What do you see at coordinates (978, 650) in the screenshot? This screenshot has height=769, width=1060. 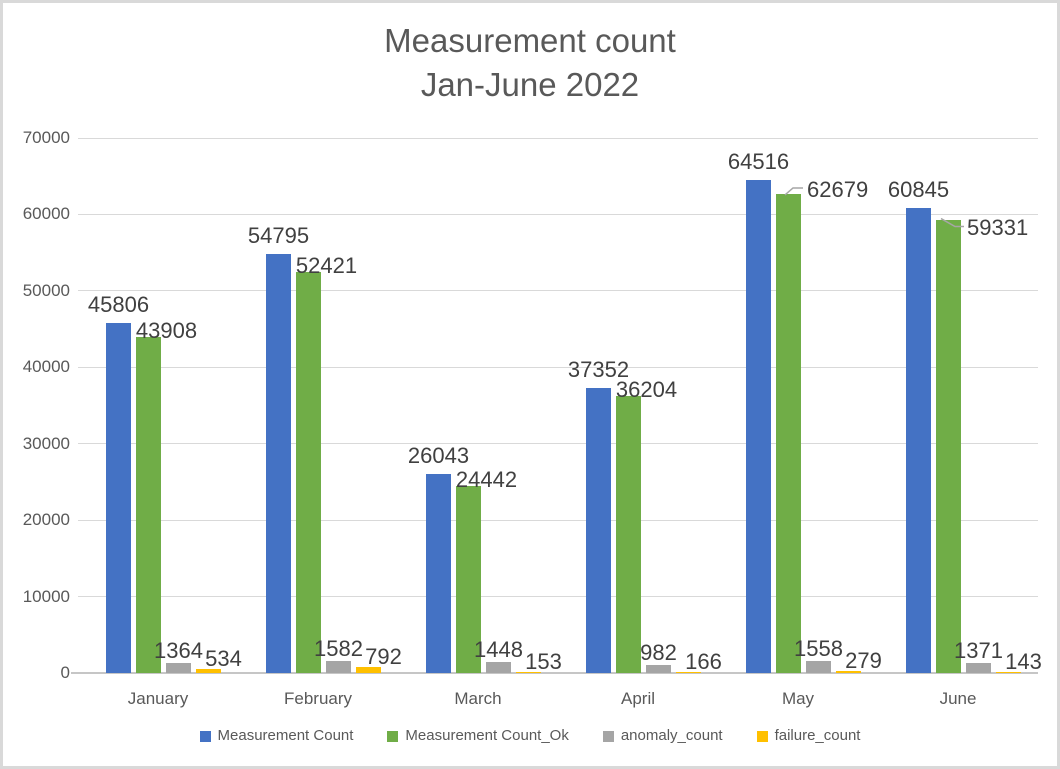 I see `data-label: 1371` at bounding box center [978, 650].